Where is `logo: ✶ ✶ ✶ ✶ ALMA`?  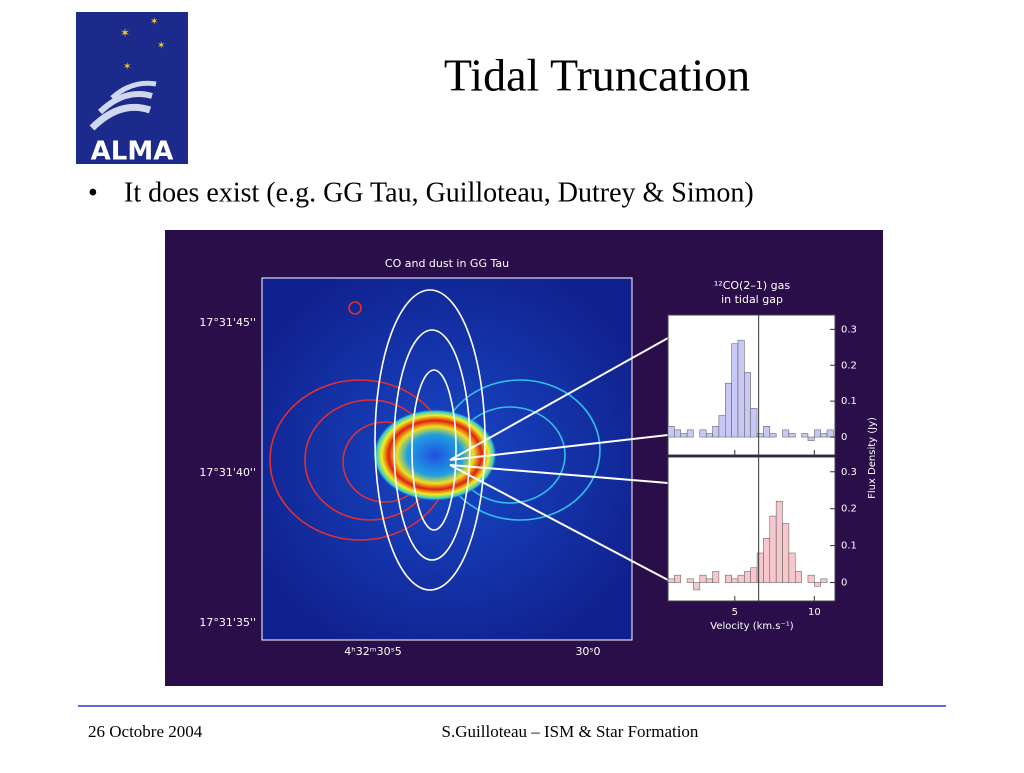
logo: ✶ ✶ ✶ ✶ ALMA is located at coordinates (132, 89).